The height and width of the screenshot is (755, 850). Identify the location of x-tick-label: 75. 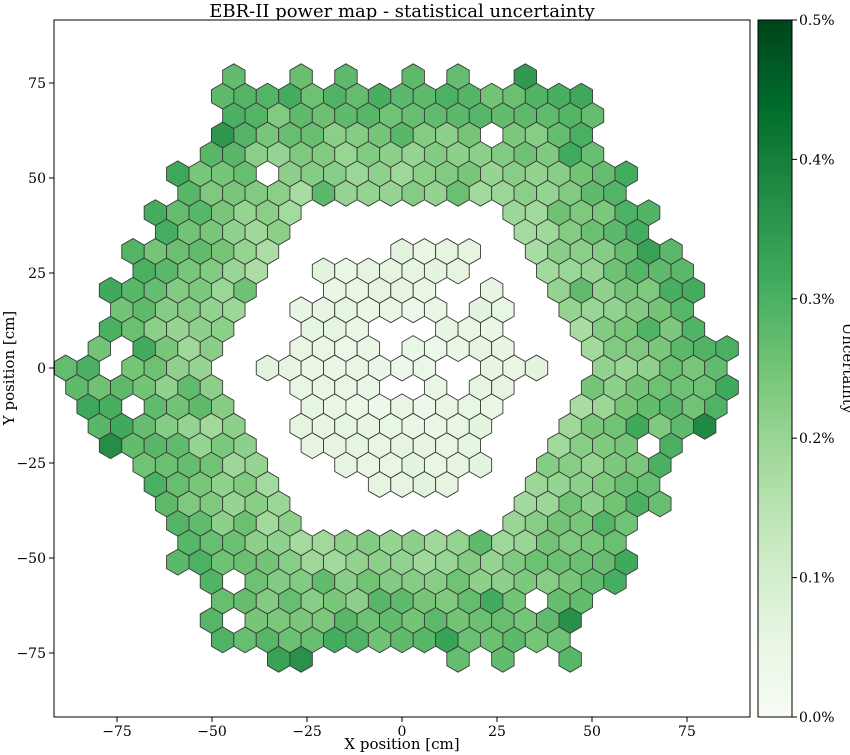
(687, 732).